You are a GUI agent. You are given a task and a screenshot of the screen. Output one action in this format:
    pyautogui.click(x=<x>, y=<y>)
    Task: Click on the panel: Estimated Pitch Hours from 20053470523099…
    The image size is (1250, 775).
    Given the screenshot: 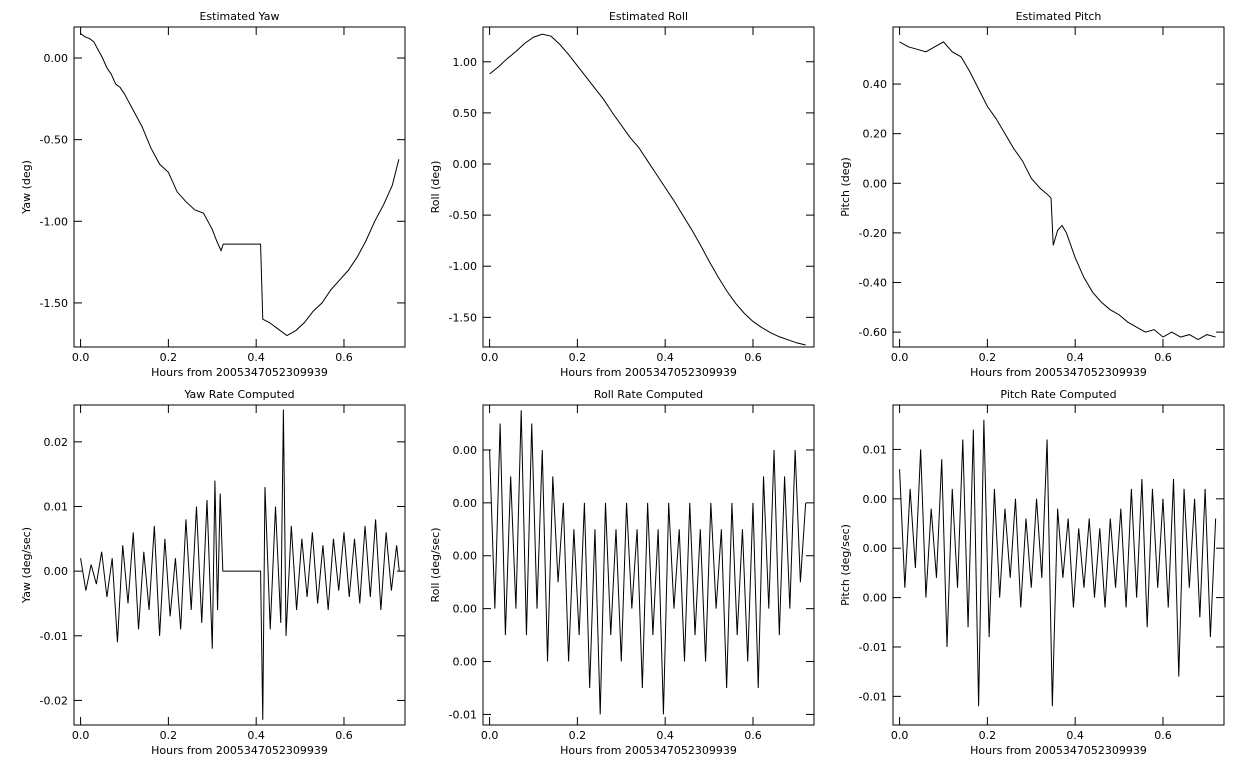 What is the action you would take?
    pyautogui.click(x=1032, y=194)
    